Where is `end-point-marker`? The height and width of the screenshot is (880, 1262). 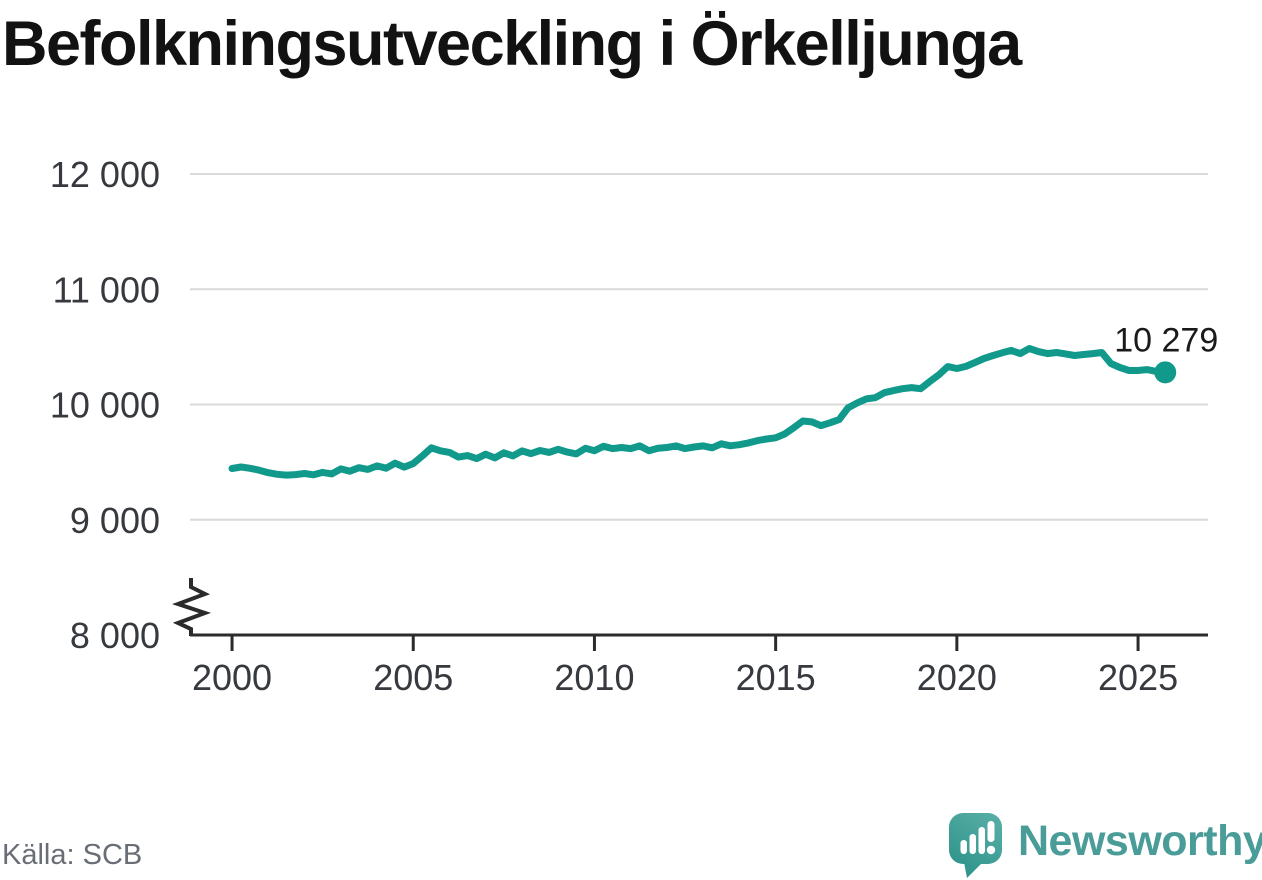
end-point-marker is located at coordinates (1165, 372).